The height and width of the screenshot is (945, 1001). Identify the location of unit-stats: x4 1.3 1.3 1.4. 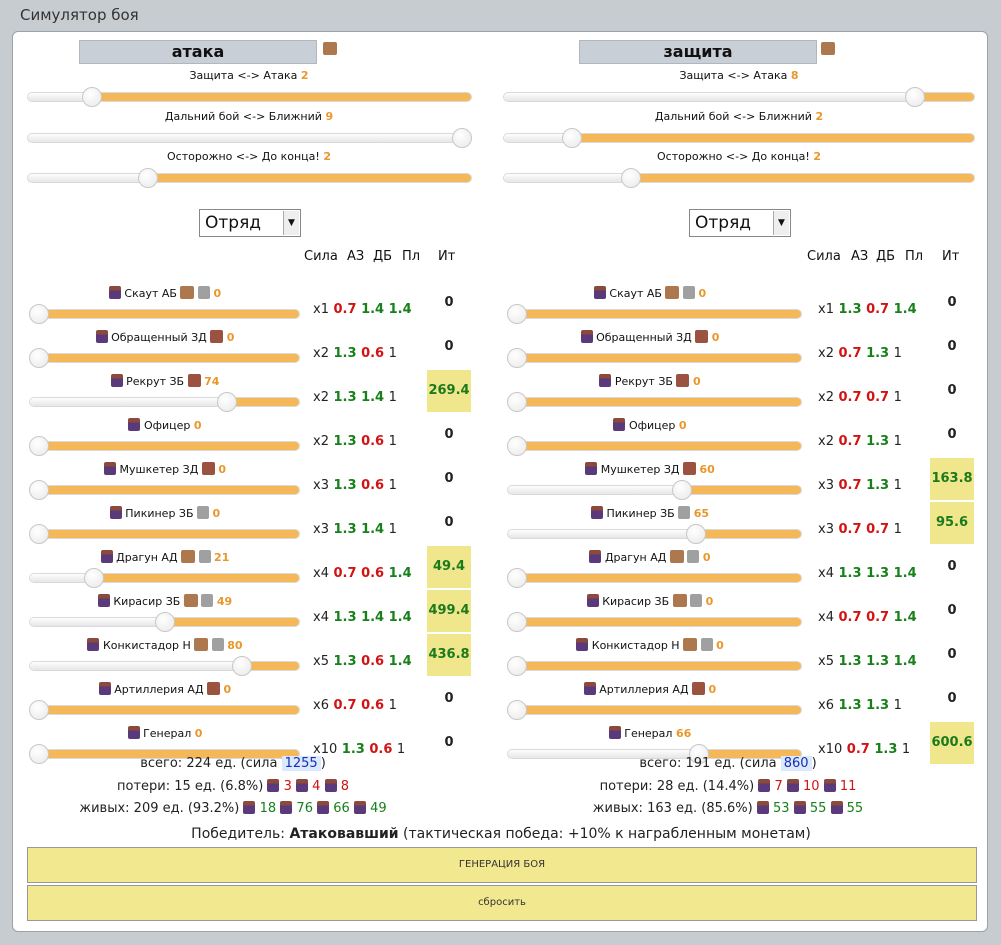
(867, 573).